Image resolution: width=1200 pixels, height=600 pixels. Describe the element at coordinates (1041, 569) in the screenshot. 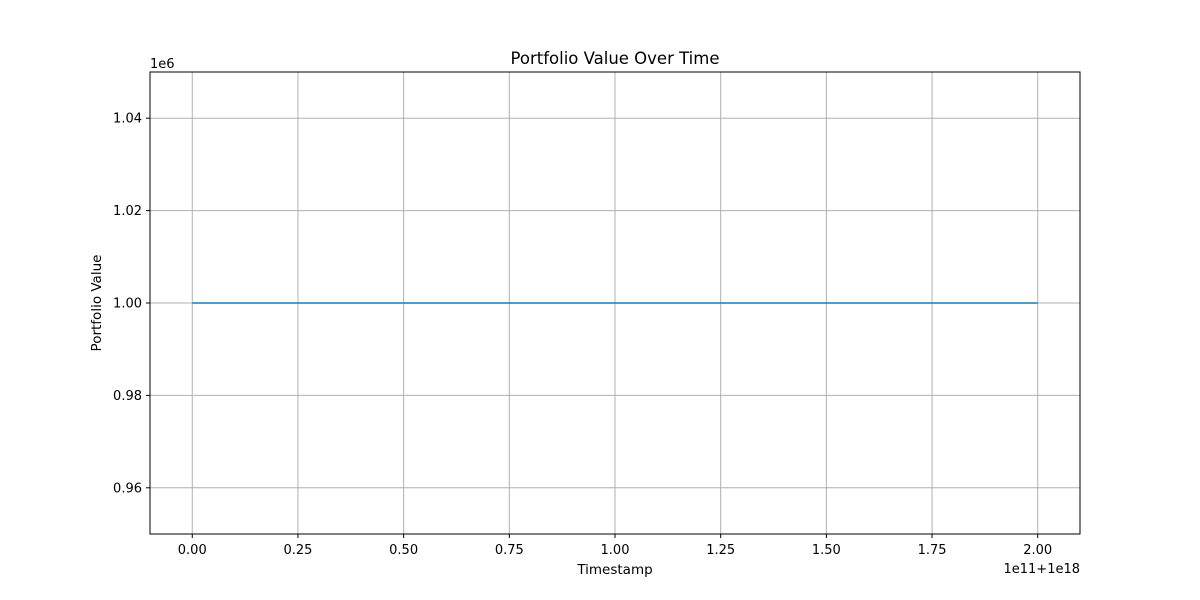

I see `x-axis-offset-label: 1e11+1e18` at that location.